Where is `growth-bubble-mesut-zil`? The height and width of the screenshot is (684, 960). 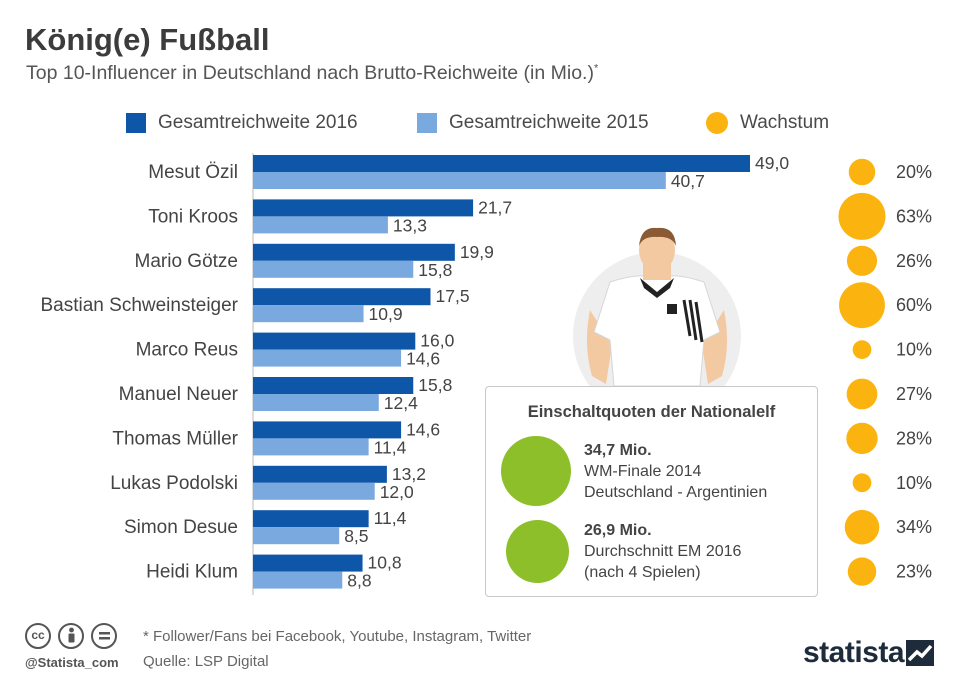
growth-bubble-mesut-zil is located at coordinates (862, 172).